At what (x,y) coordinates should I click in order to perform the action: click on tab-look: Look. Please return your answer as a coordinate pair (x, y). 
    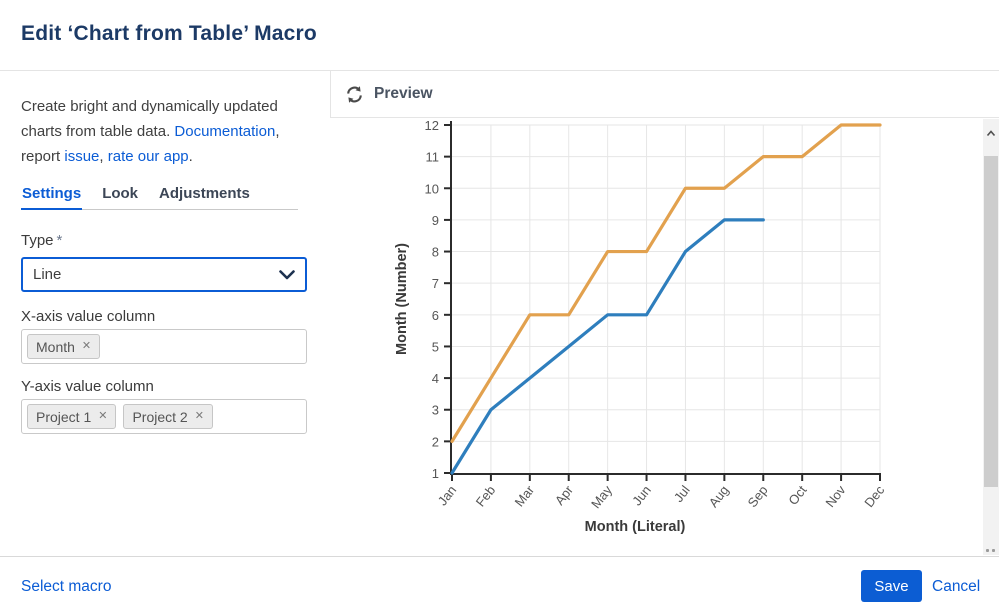
    Looking at the image, I should click on (120, 193).